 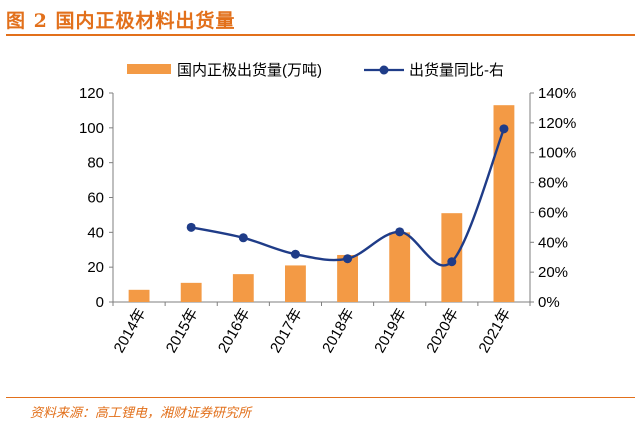 I want to click on x-tick-label: 2019年, so click(x=390, y=331).